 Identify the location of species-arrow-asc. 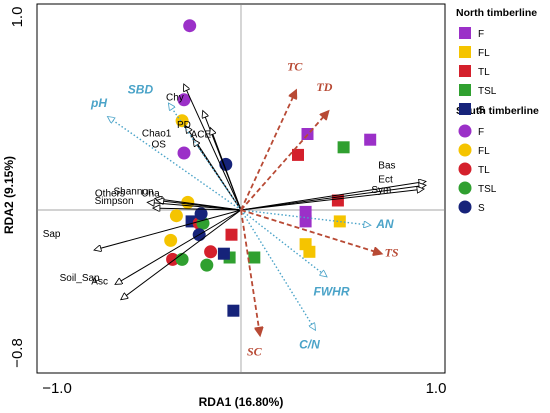
(181, 254).